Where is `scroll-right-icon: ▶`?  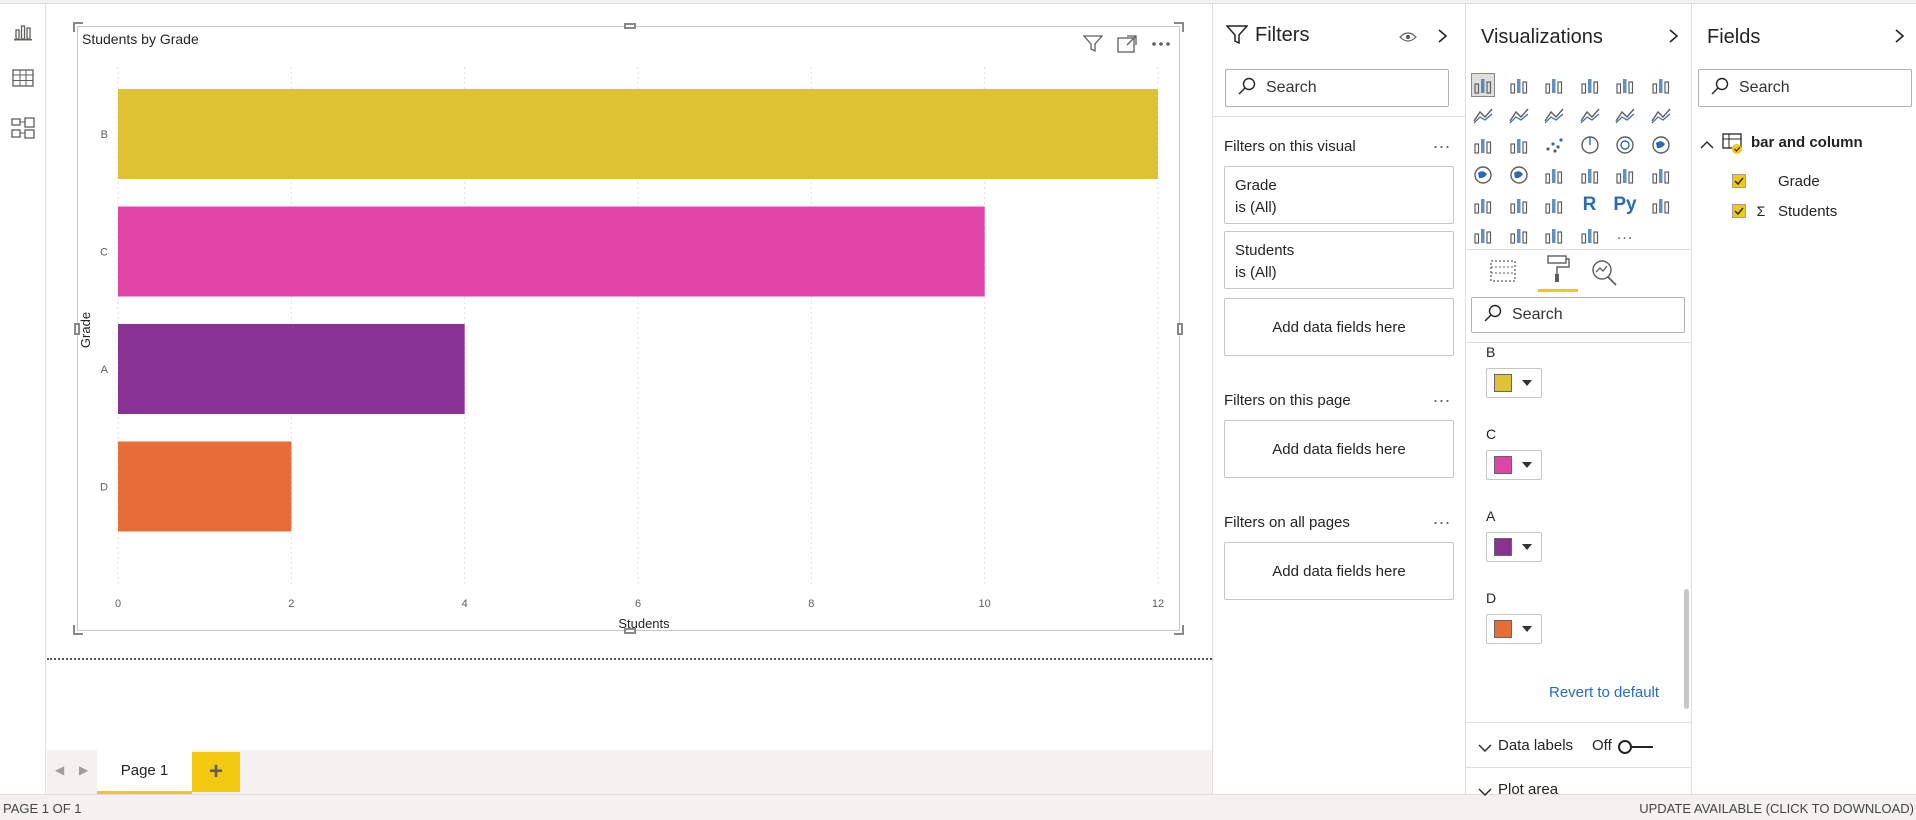
scroll-right-icon: ▶ is located at coordinates (84, 770).